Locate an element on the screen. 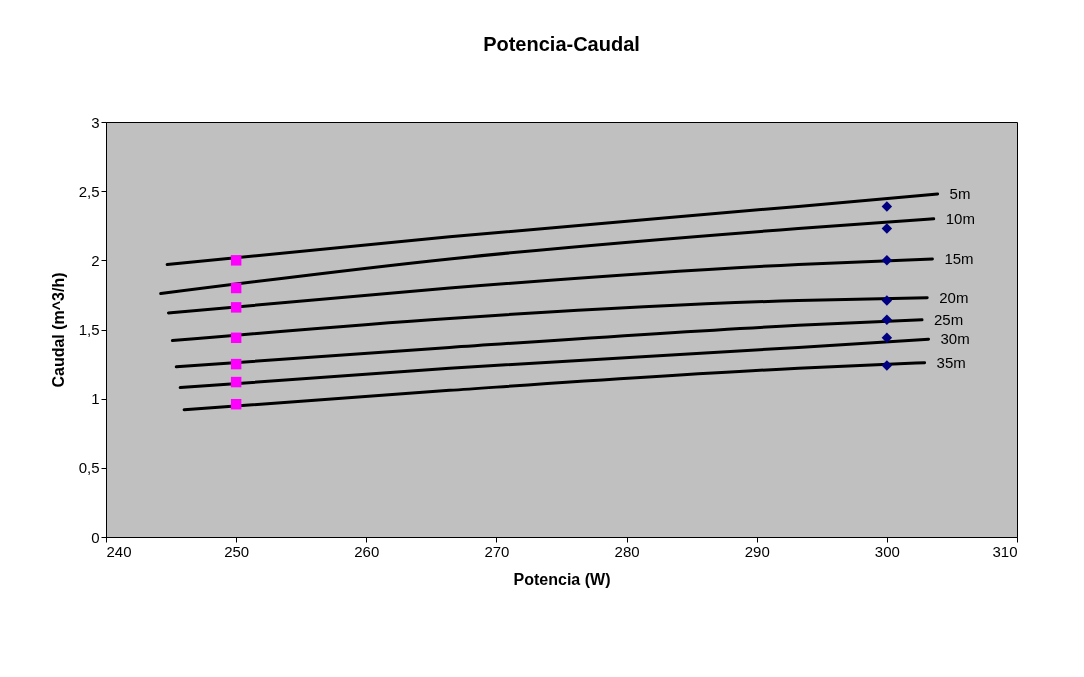  x-tick-label: 250 is located at coordinates (237, 551).